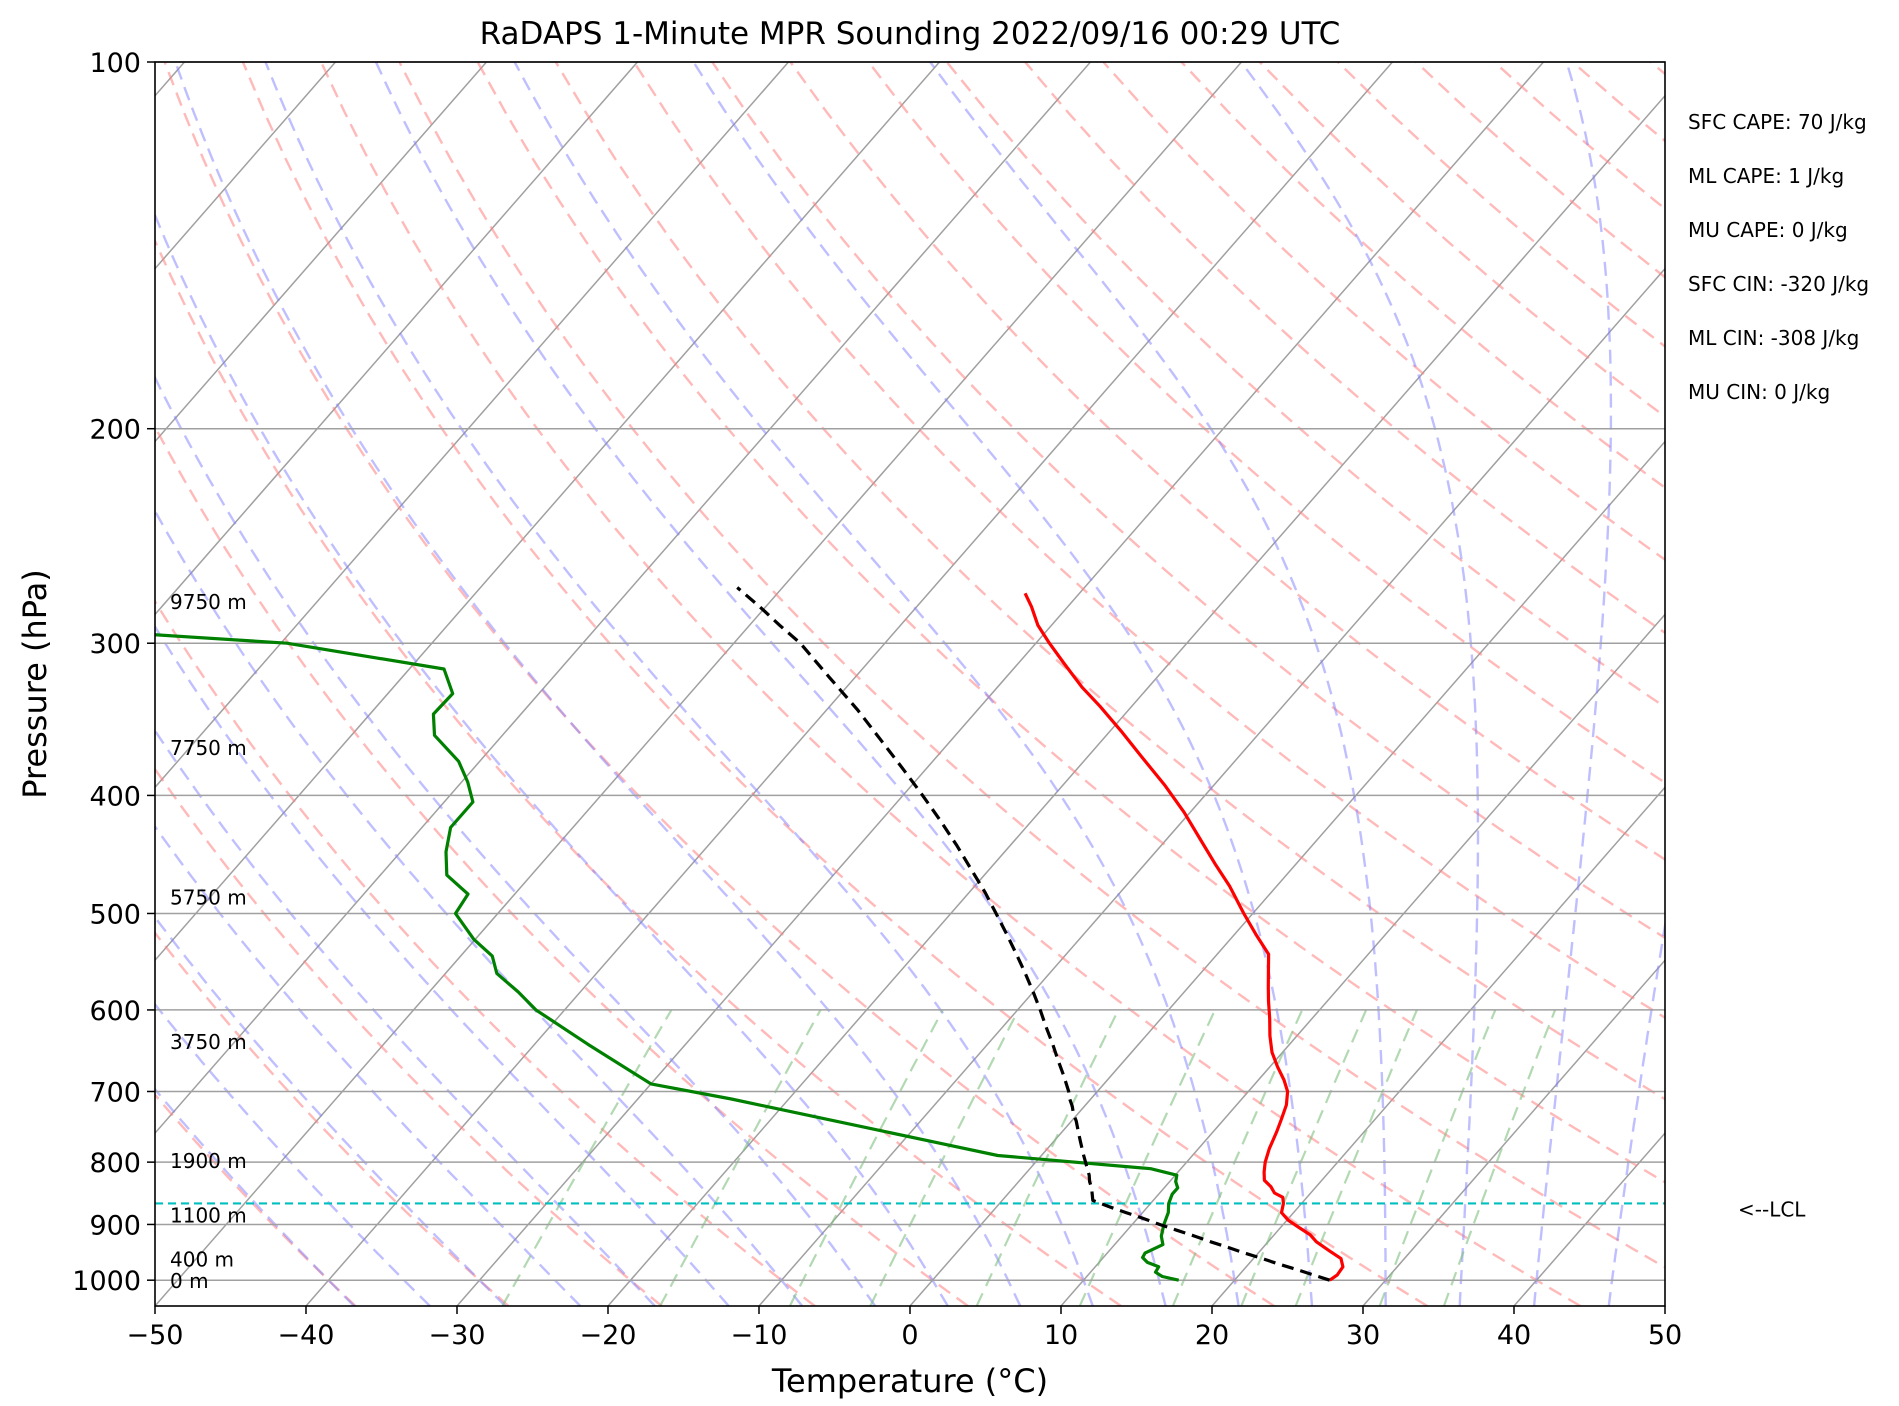 The width and height of the screenshot is (1899, 1406). I want to click on height-label: 0 m, so click(189, 1281).